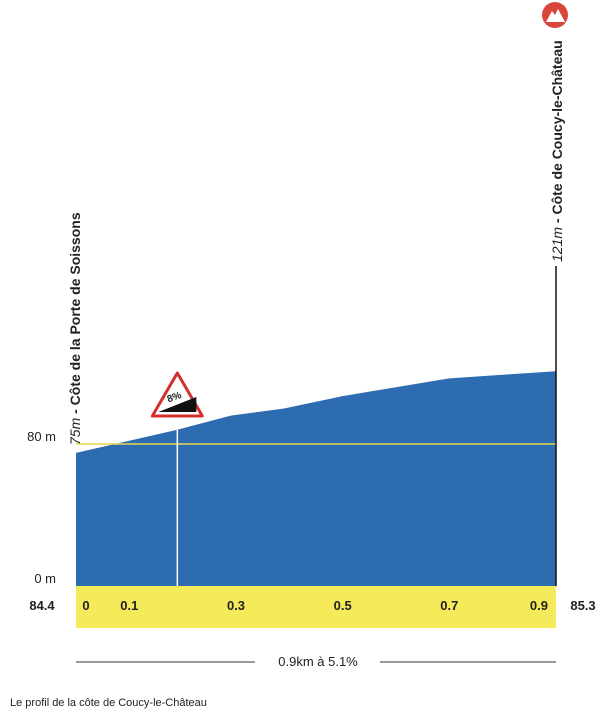 This screenshot has height=717, width=600. What do you see at coordinates (557, 244) in the screenshot?
I see `altitude: 121m` at bounding box center [557, 244].